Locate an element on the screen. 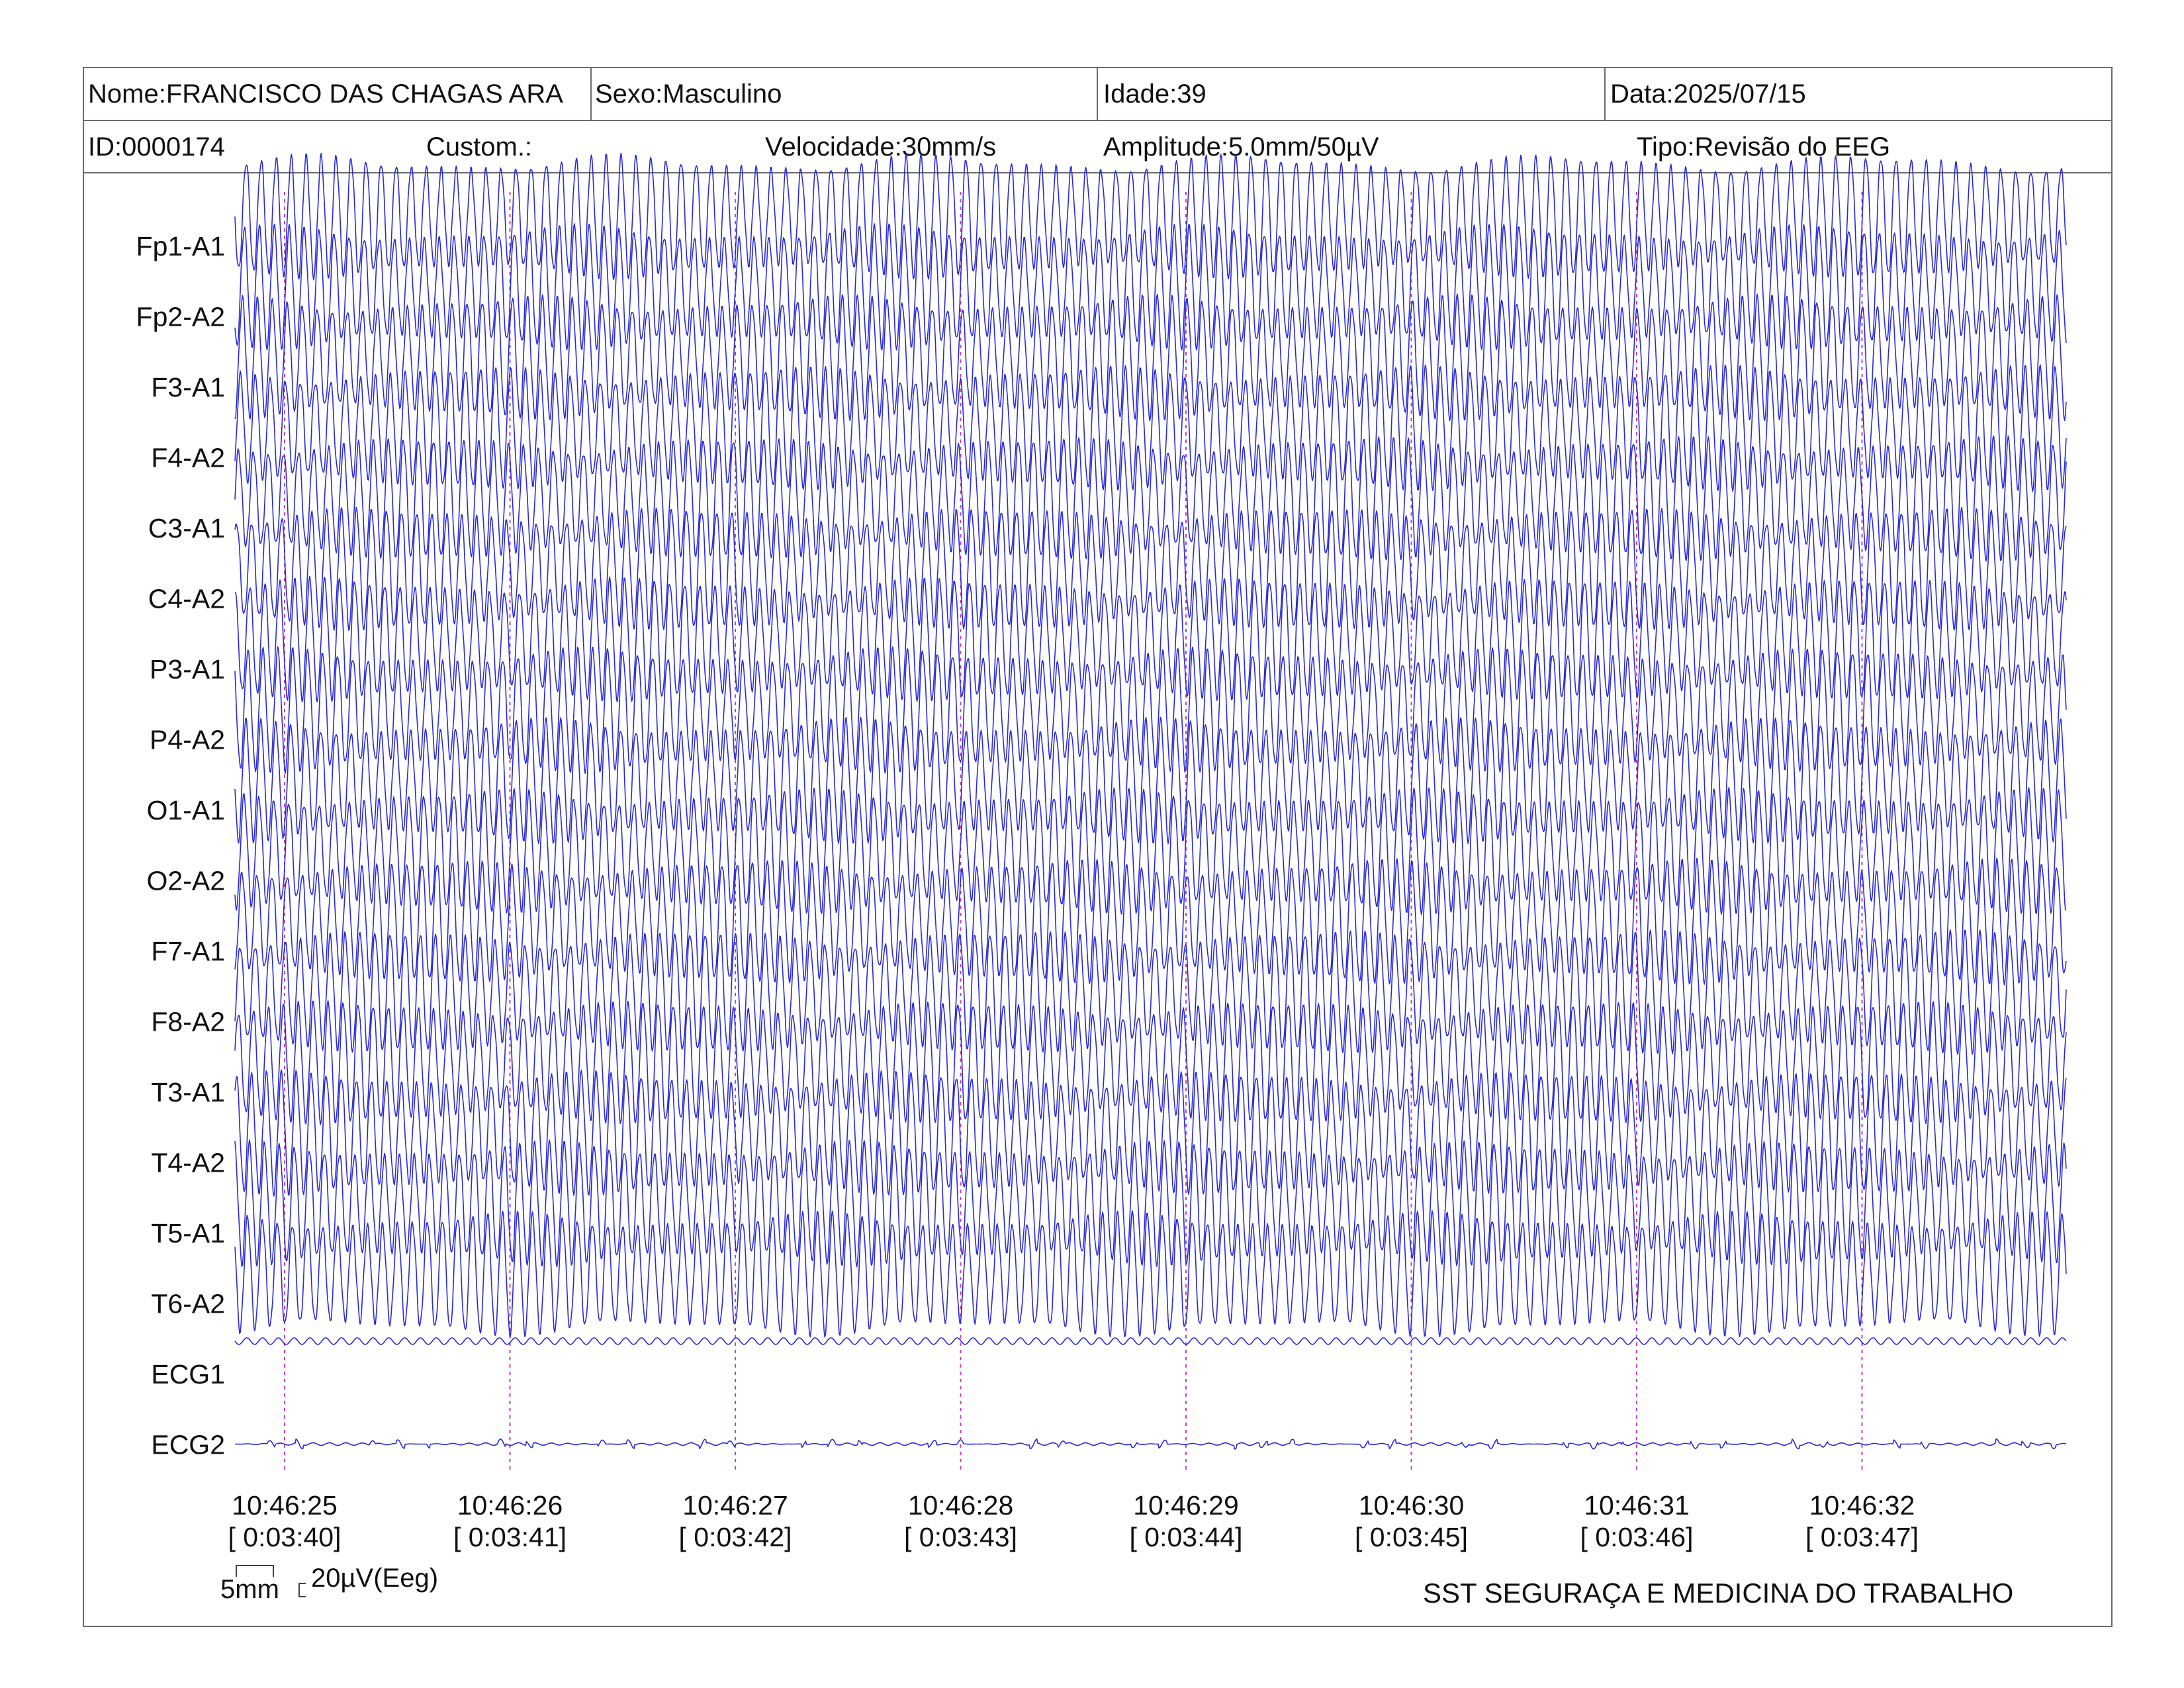 The image size is (2184, 1688). patient-sex: Sexo:Masculino is located at coordinates (688, 94).